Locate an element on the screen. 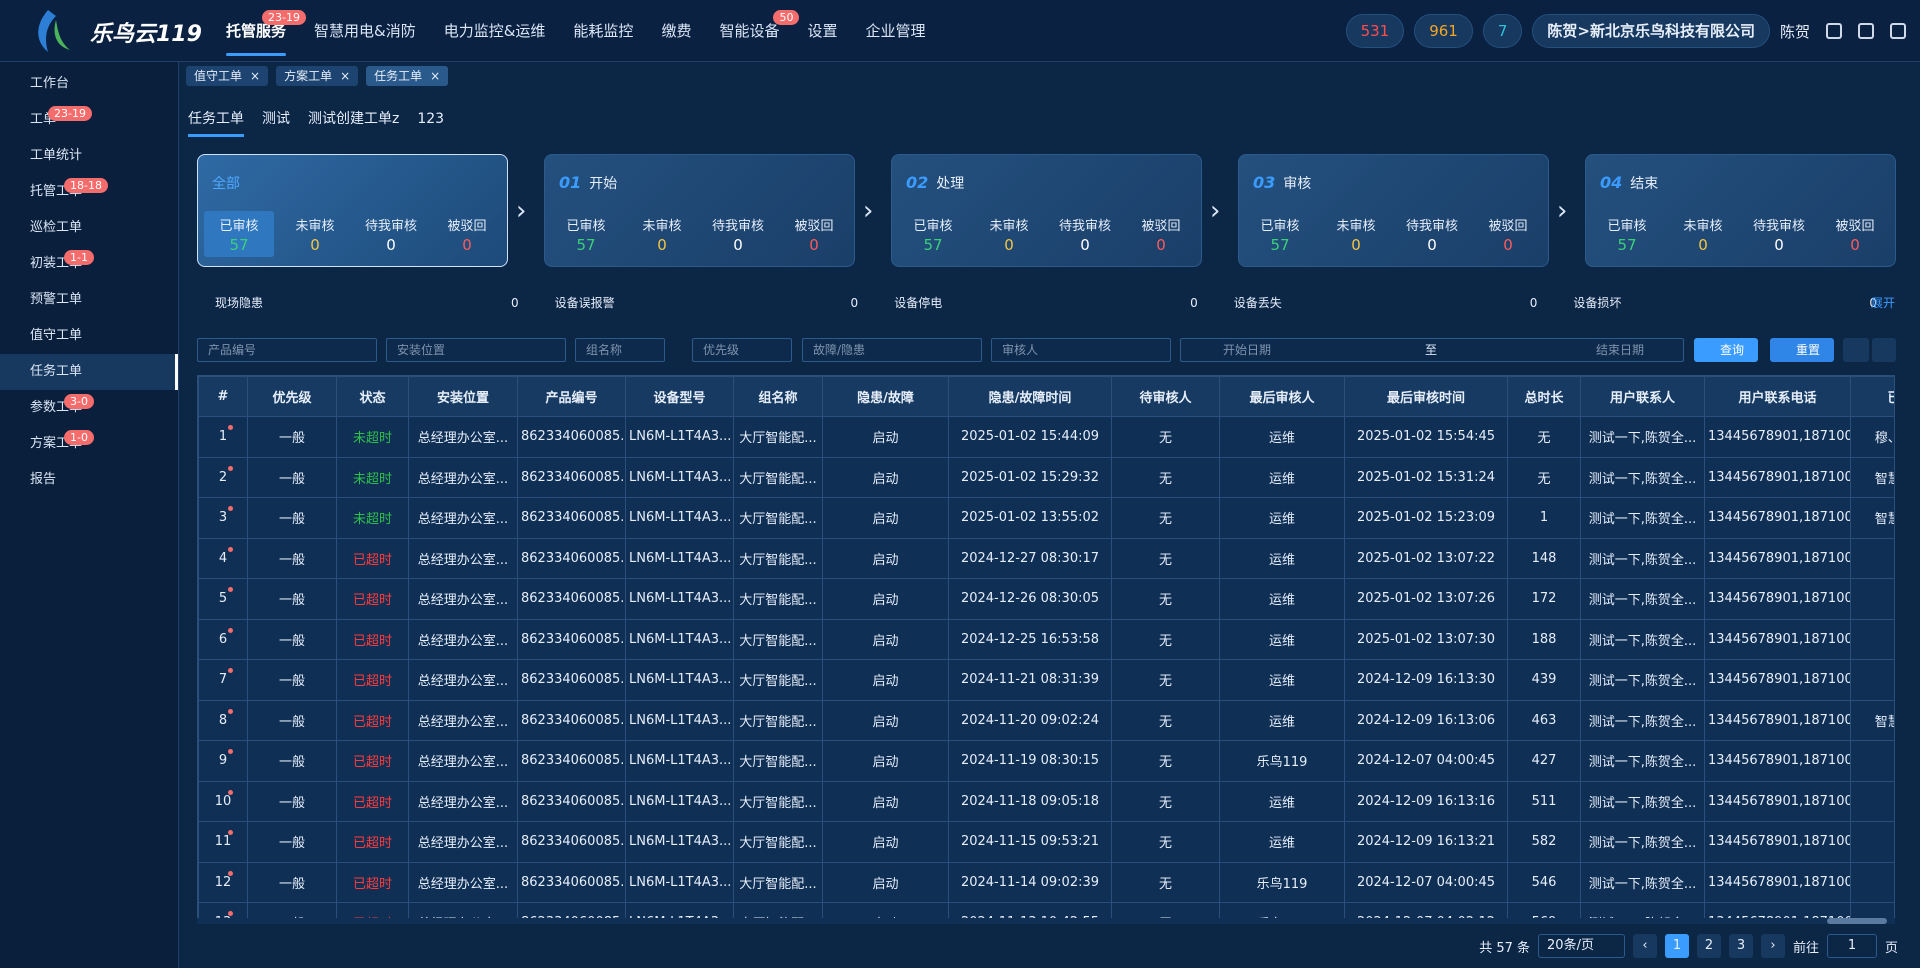 This screenshot has width=1920, height=968. stat-label: 未审核 is located at coordinates (1703, 226).